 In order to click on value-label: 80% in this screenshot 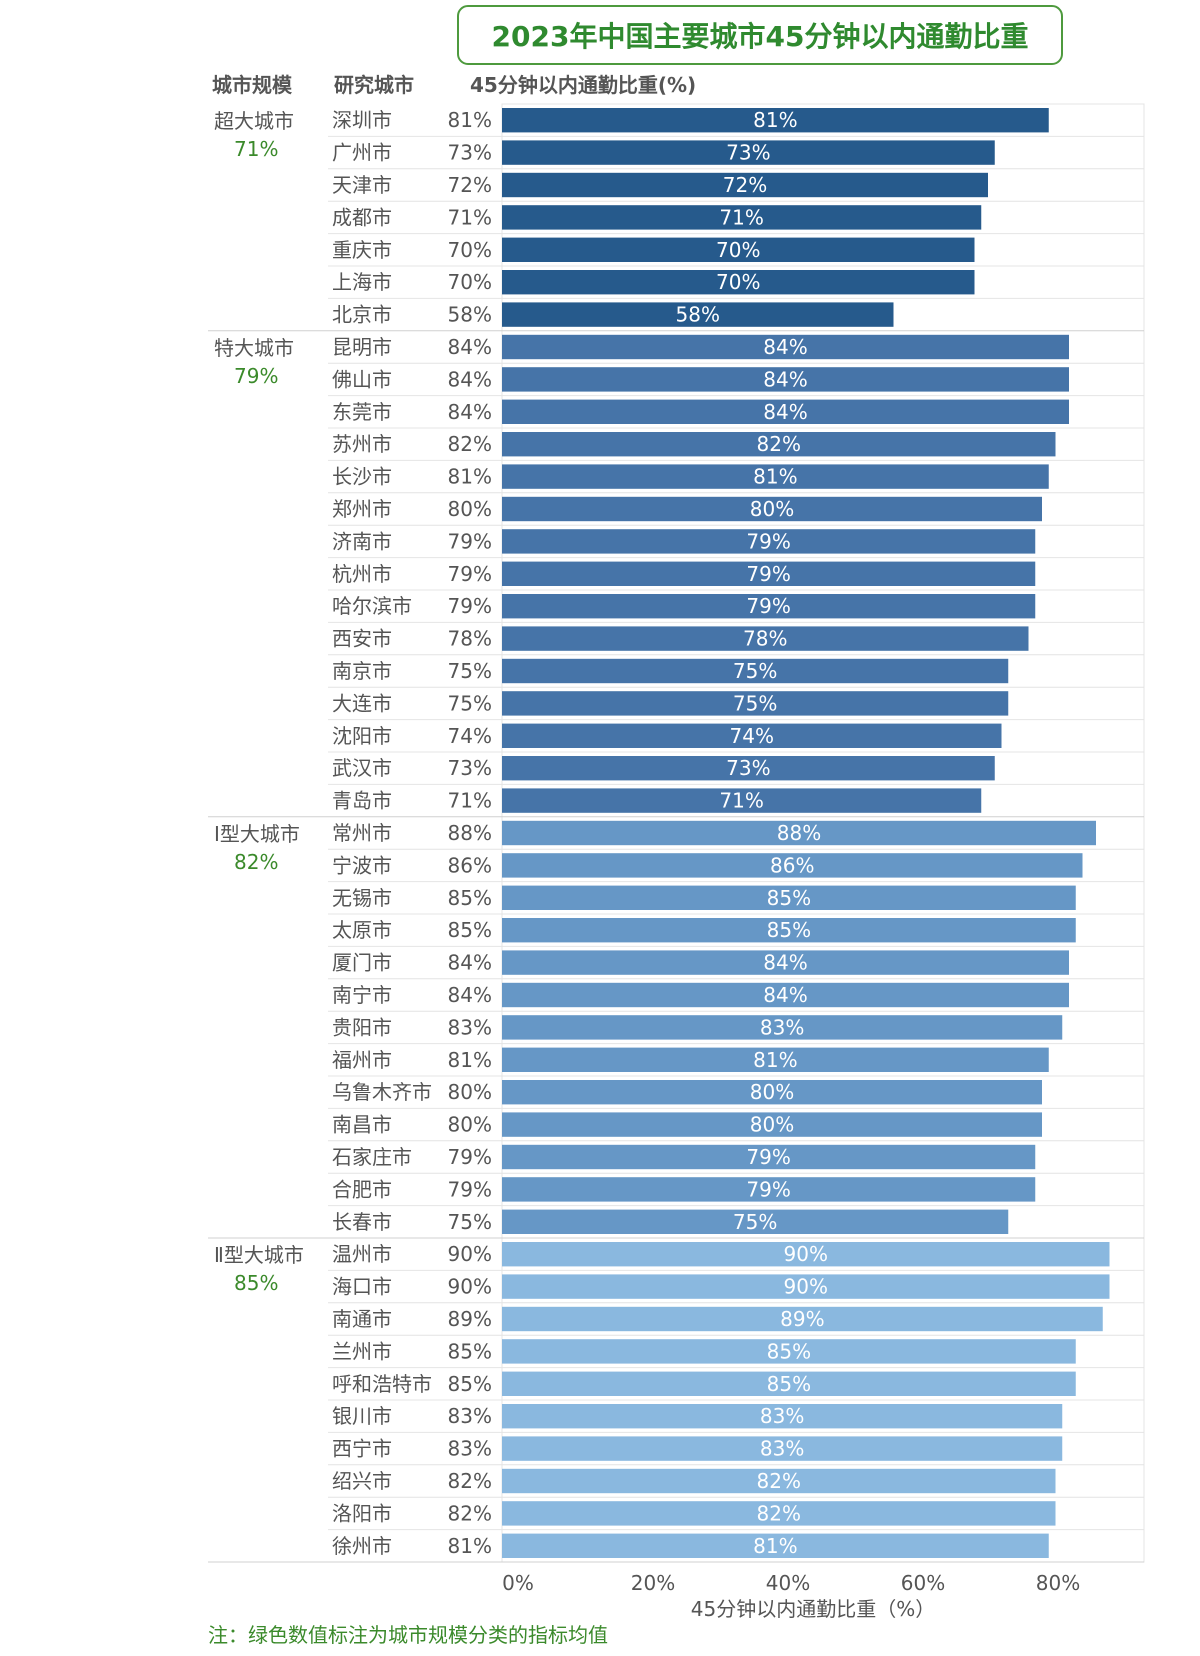, I will do `click(470, 509)`.